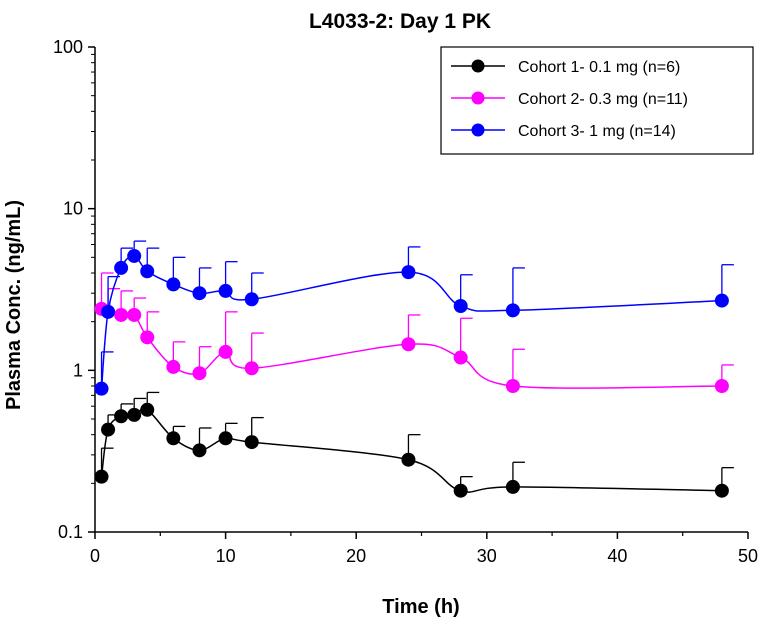  What do you see at coordinates (226, 556) in the screenshot?
I see `x-tick-label: 10` at bounding box center [226, 556].